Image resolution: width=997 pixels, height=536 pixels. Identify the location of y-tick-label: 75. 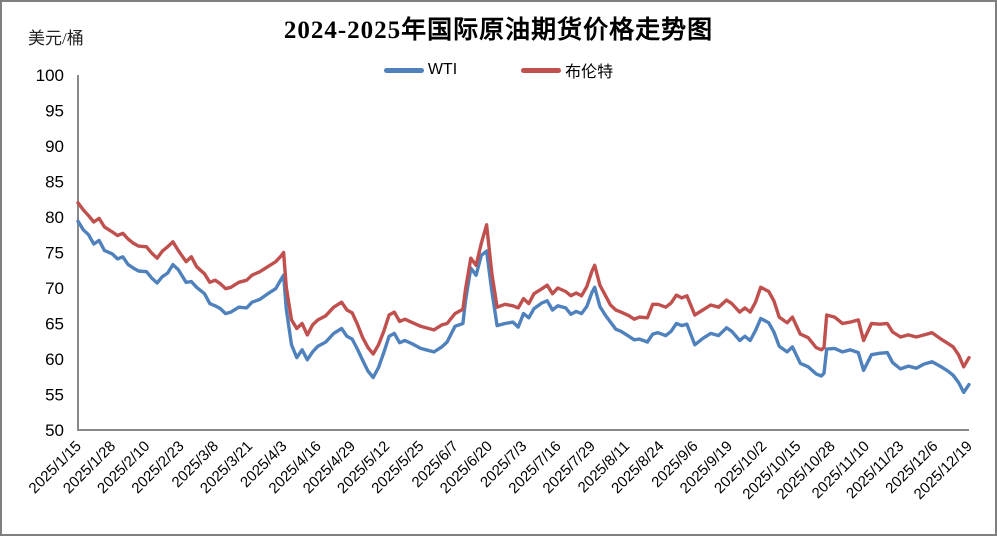
(54, 253).